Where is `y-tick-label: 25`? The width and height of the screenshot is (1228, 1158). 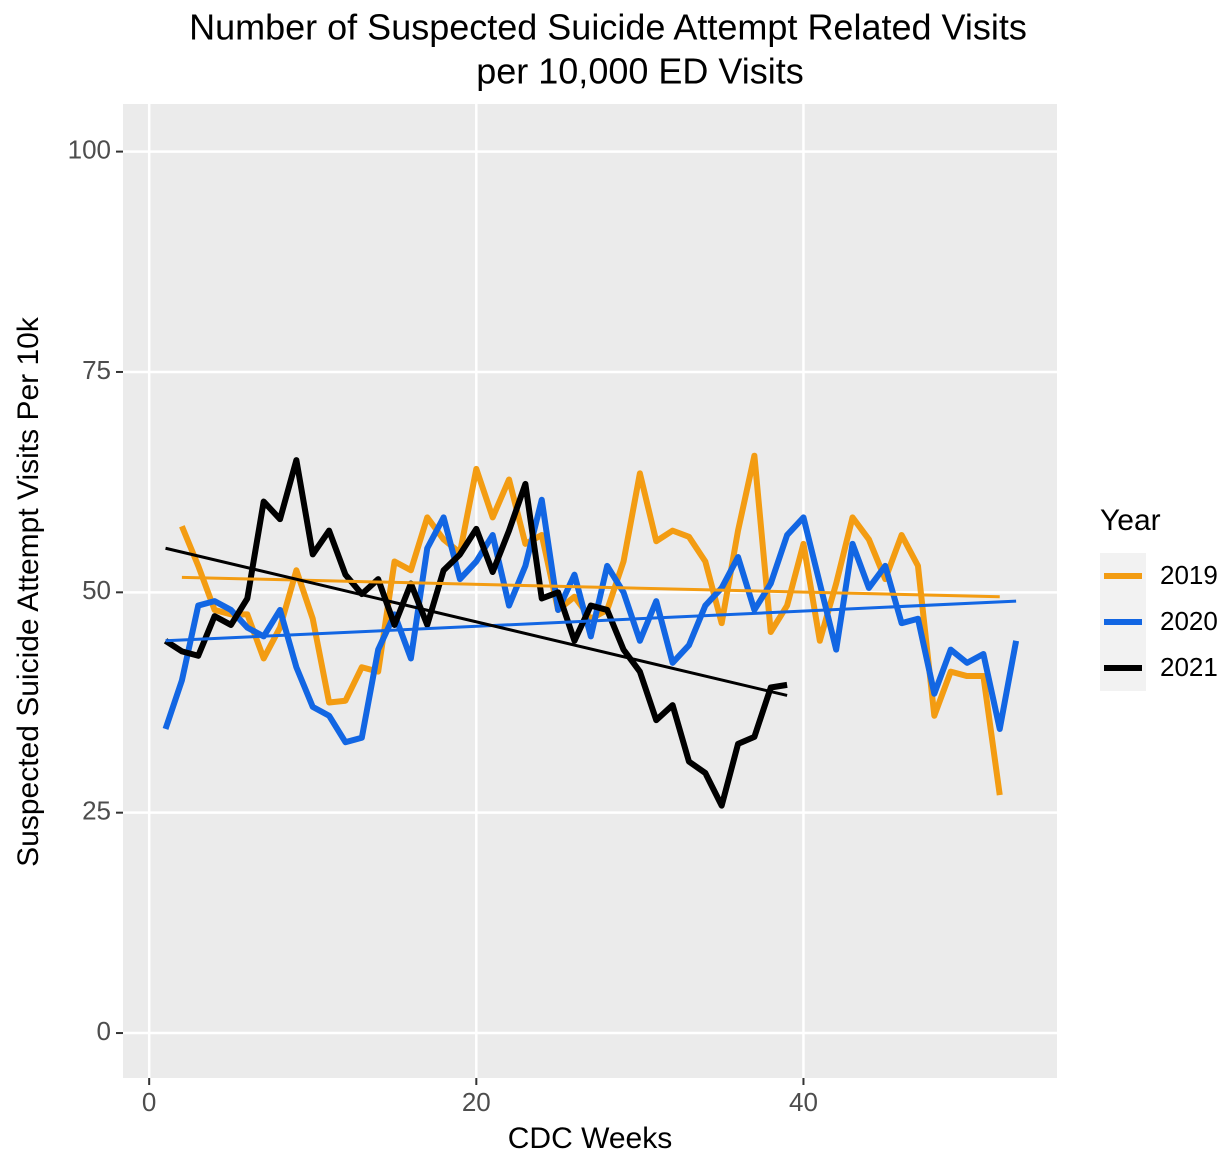
y-tick-label: 25 is located at coordinates (96, 811).